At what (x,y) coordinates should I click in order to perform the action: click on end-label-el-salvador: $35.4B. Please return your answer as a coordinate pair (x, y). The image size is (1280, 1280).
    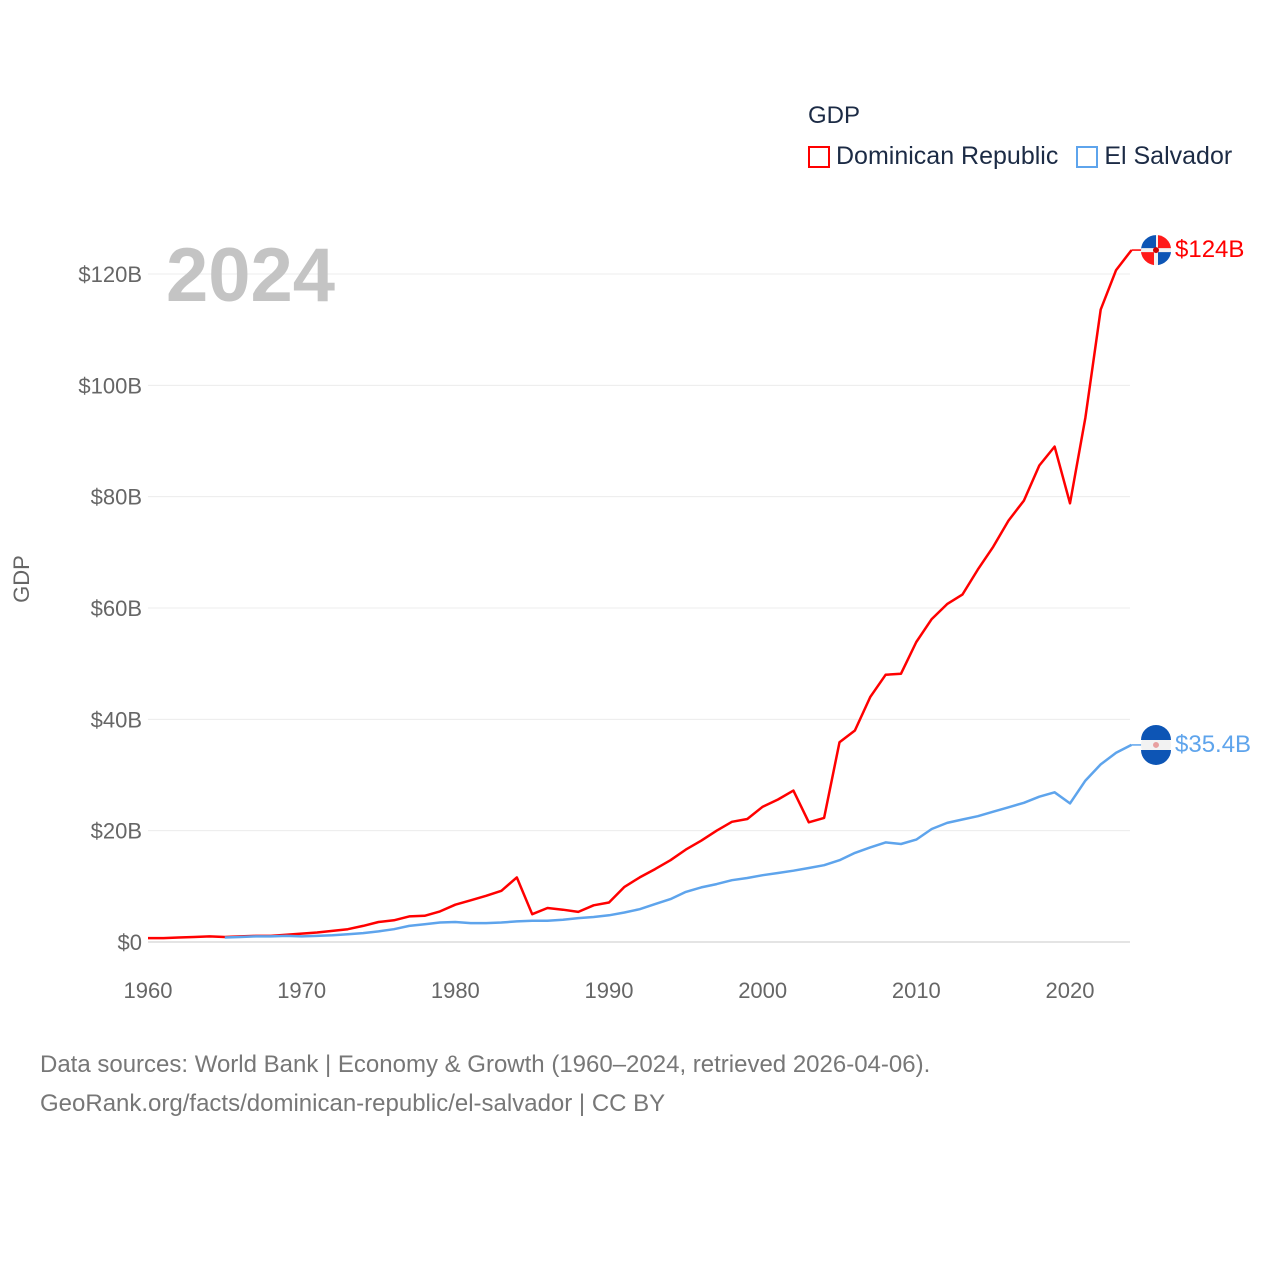
    Looking at the image, I should click on (1213, 744).